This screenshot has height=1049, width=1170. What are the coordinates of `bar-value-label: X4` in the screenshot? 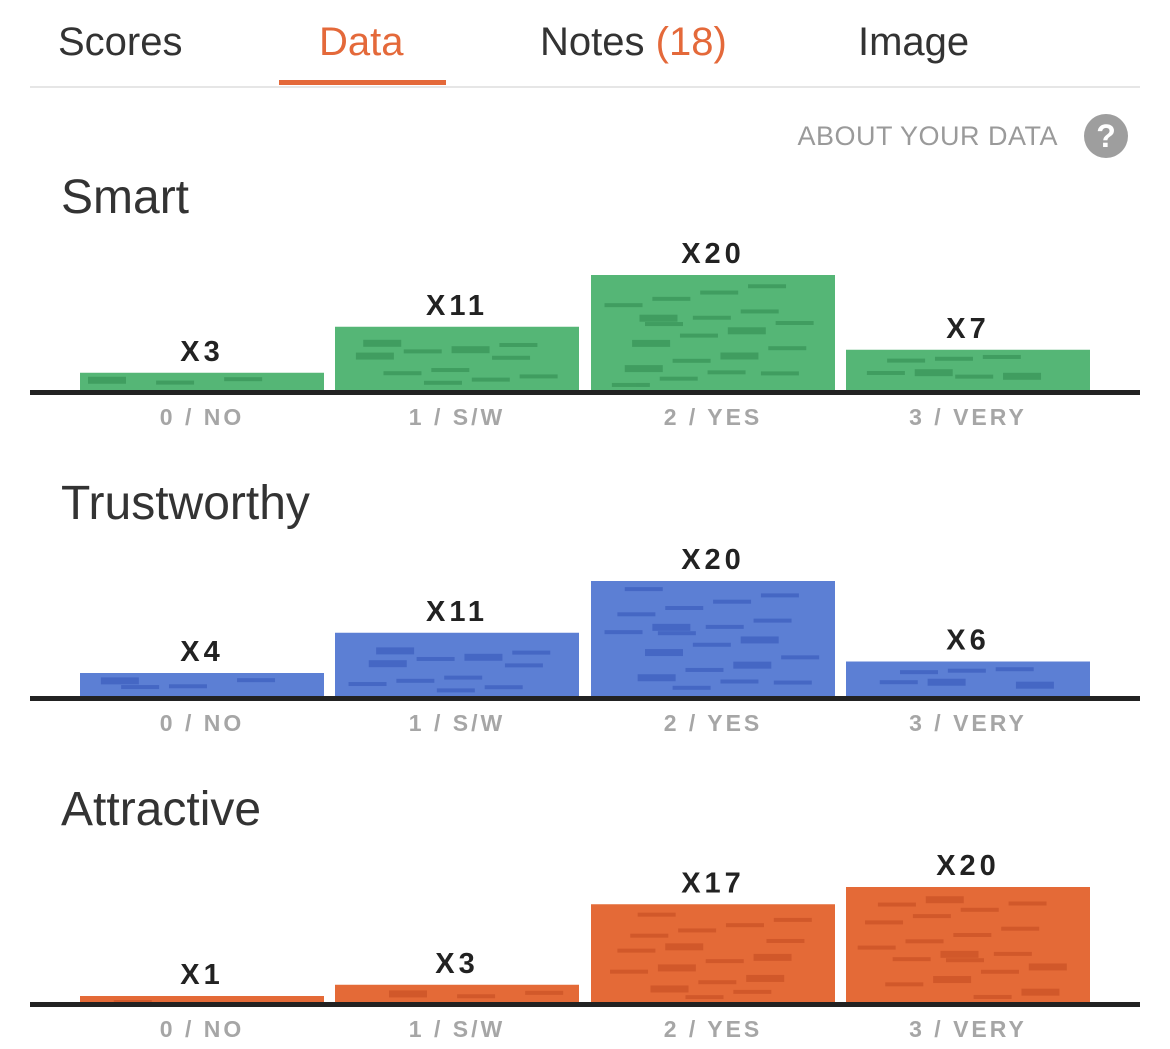 It's located at (201, 652).